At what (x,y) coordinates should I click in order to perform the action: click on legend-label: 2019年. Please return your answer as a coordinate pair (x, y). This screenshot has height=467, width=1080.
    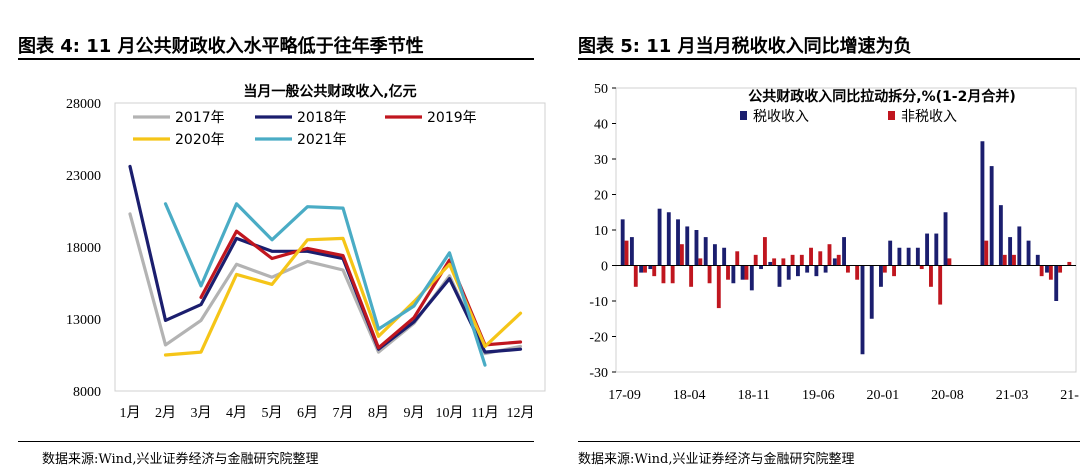
    Looking at the image, I should click on (452, 118).